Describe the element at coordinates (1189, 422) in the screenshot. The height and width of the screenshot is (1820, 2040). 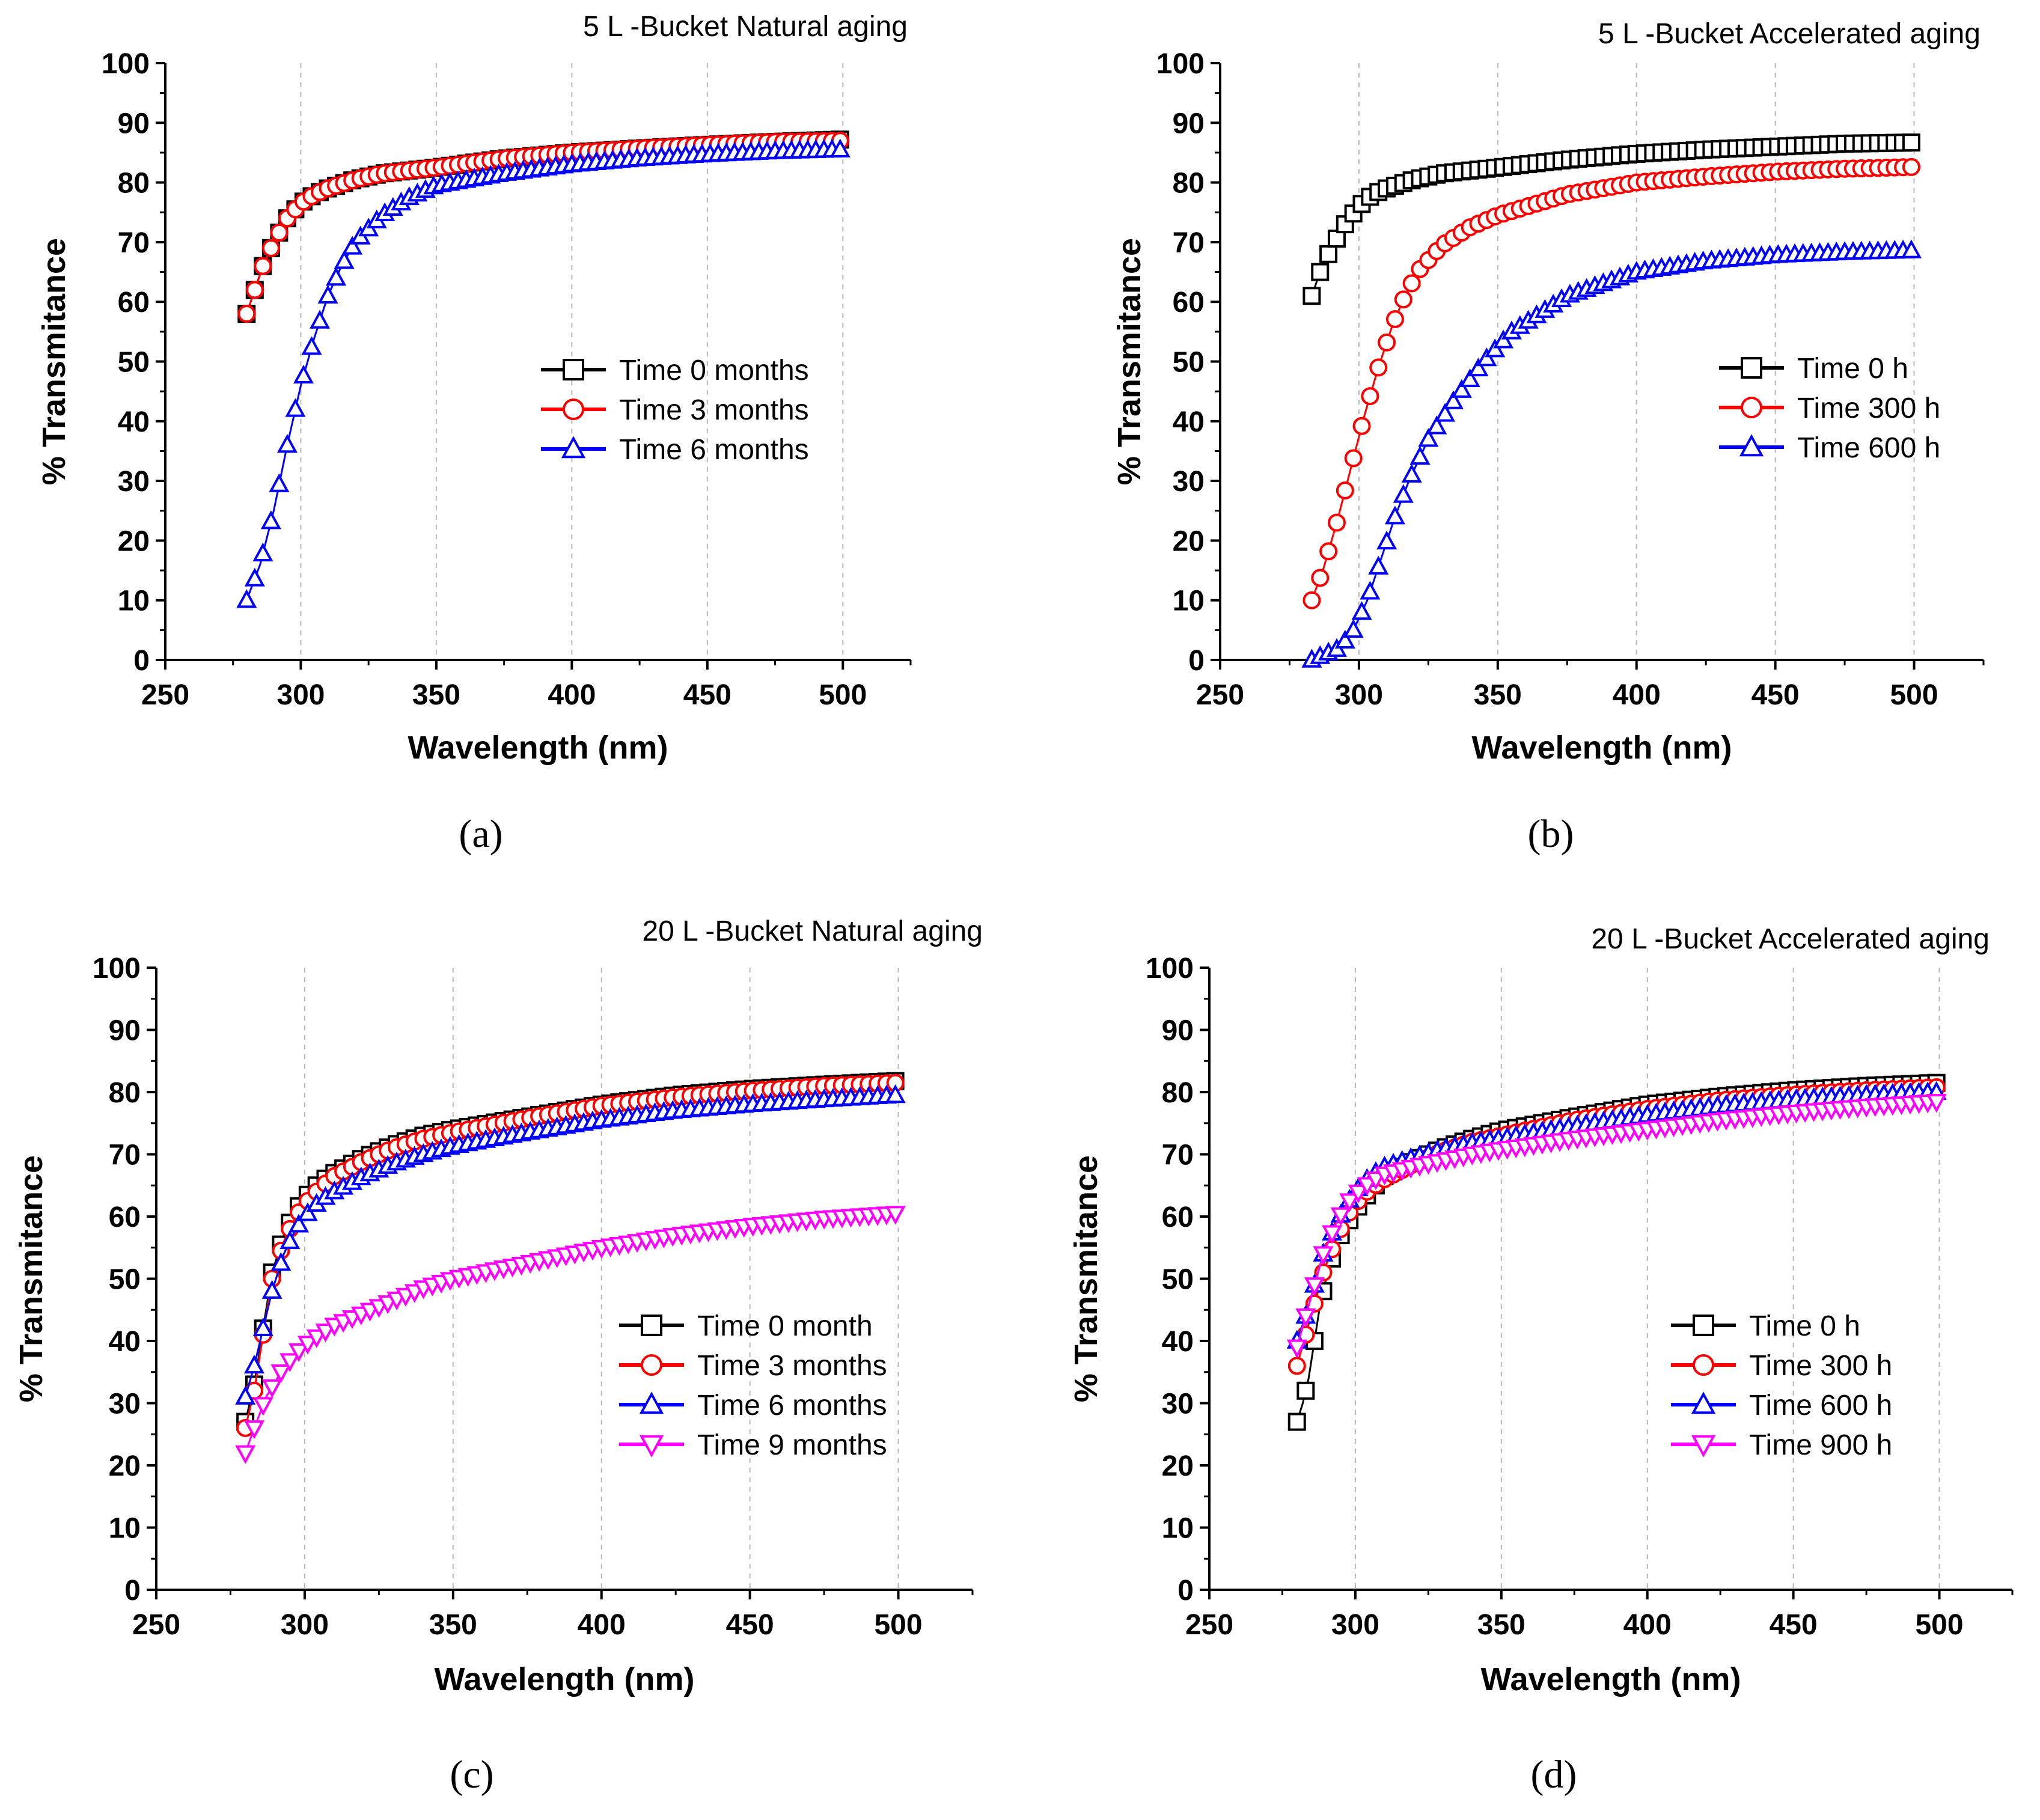
I see `y-tick-label: 40` at that location.